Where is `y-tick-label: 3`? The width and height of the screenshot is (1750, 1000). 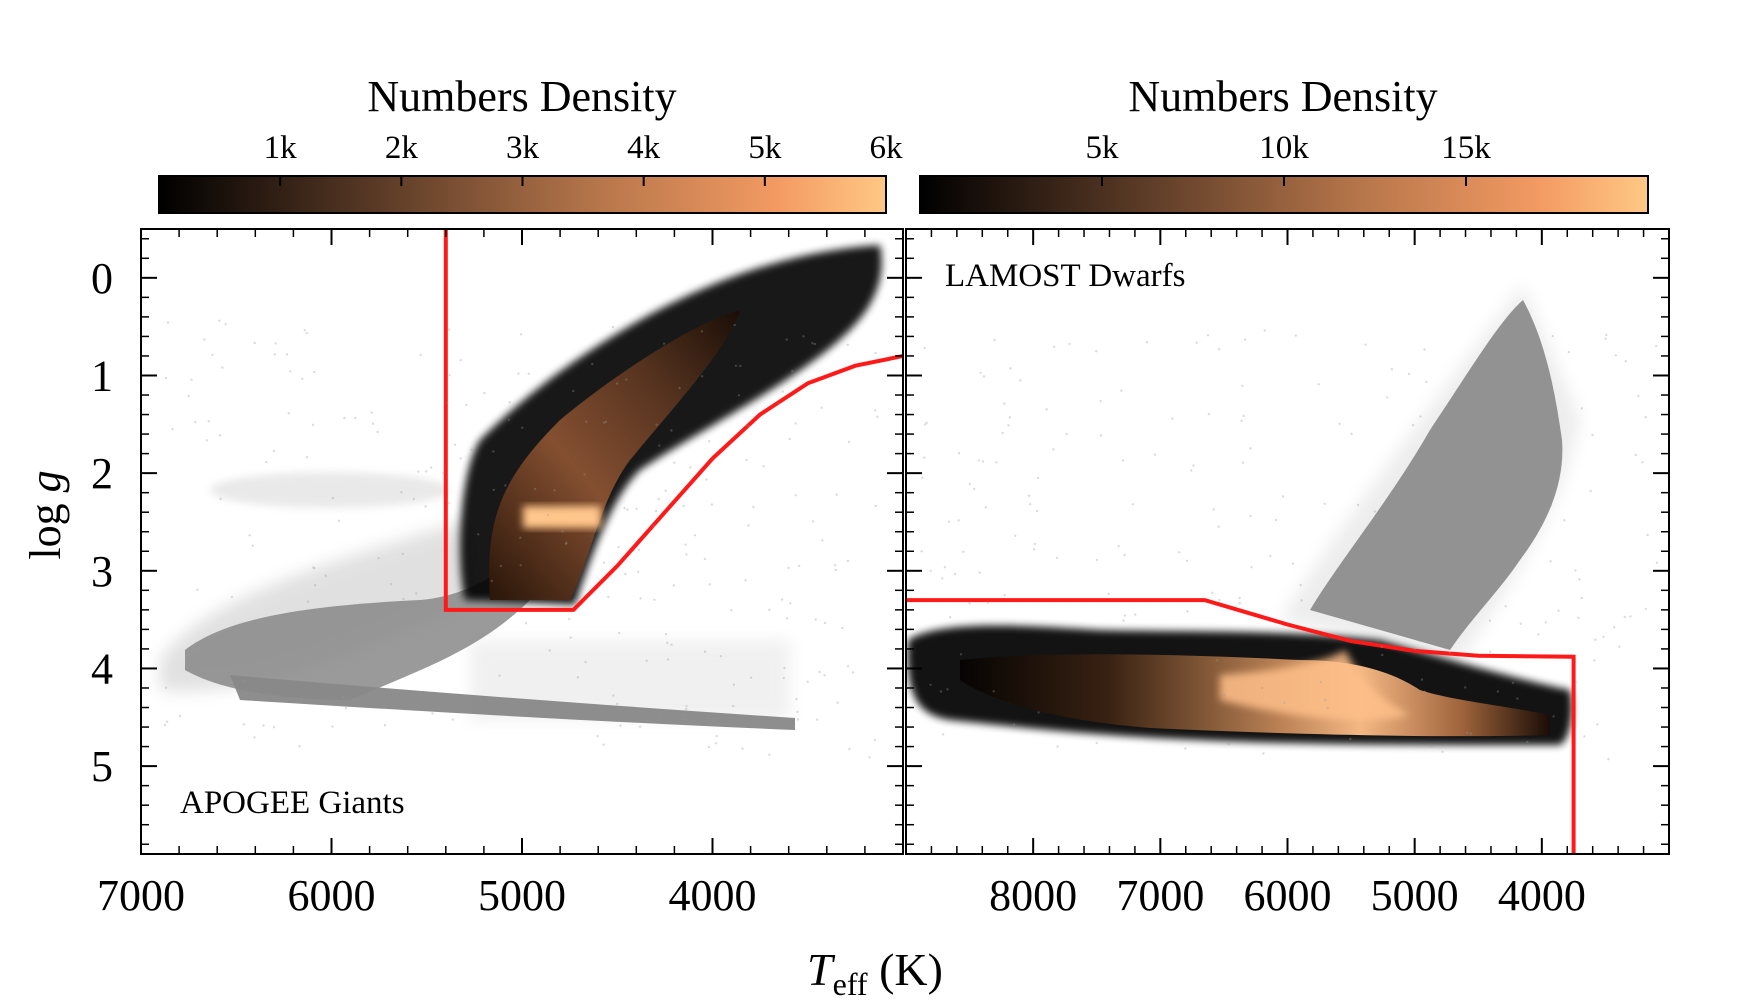 y-tick-label: 3 is located at coordinates (102, 571).